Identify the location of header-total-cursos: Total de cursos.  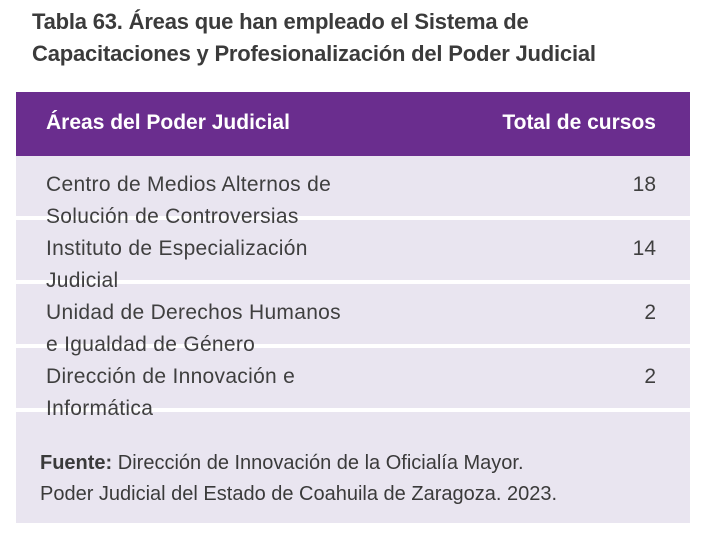
(579, 122).